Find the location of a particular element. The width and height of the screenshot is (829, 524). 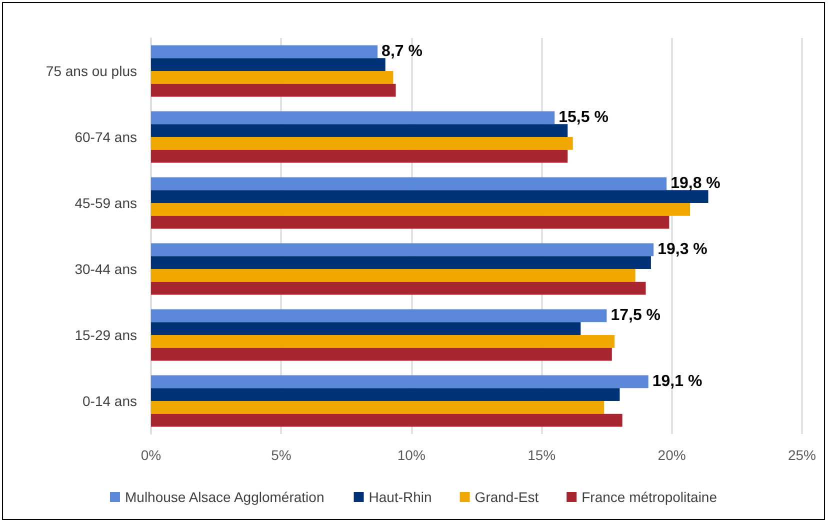

y-tick-label: 75 ans ou plus is located at coordinates (91, 71).